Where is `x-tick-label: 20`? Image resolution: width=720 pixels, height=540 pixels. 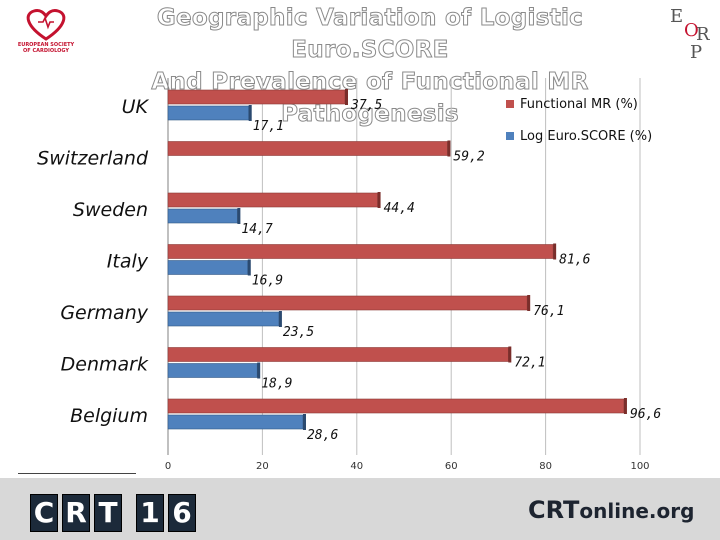 x-tick-label: 20 is located at coordinates (262, 466).